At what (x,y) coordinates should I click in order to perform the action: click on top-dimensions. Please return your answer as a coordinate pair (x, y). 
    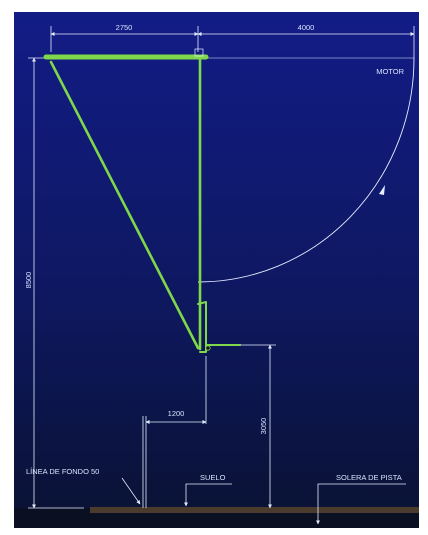
    Looking at the image, I should click on (232, 42).